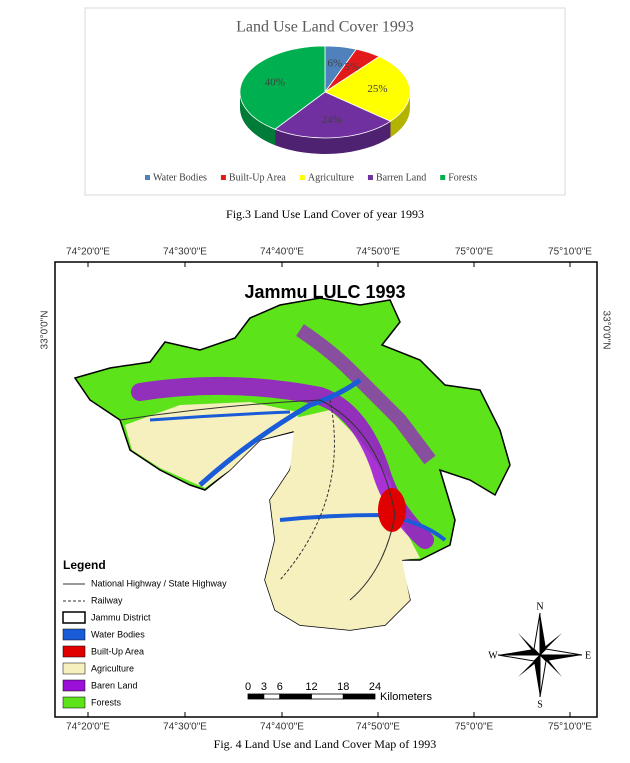 The width and height of the screenshot is (630, 763). I want to click on compass-label: E, so click(588, 655).